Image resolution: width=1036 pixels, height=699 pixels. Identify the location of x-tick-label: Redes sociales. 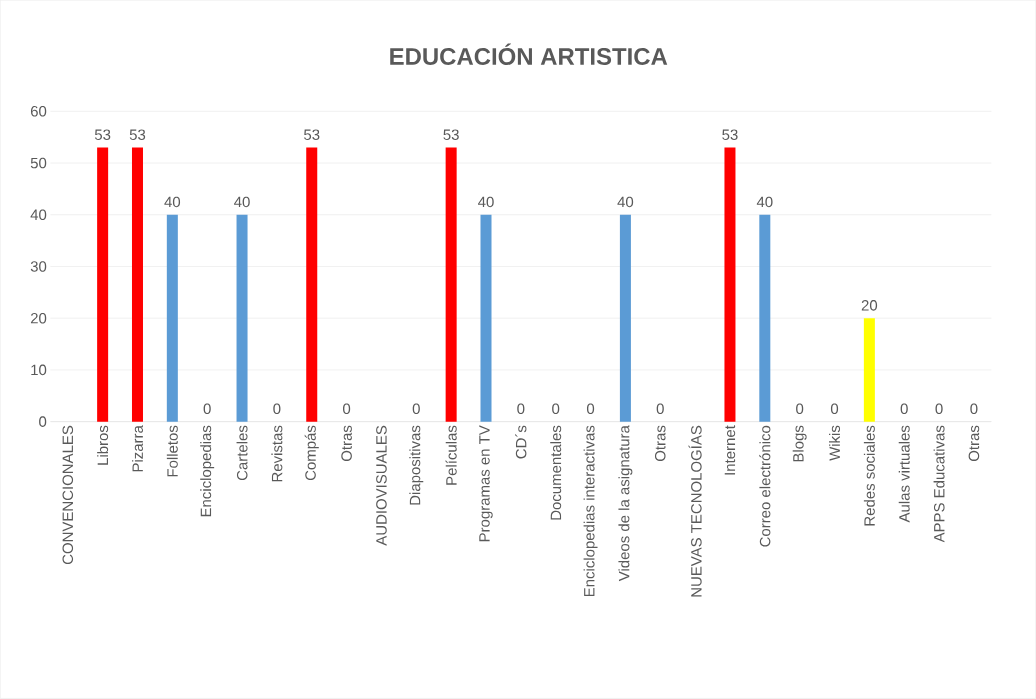
(869, 475).